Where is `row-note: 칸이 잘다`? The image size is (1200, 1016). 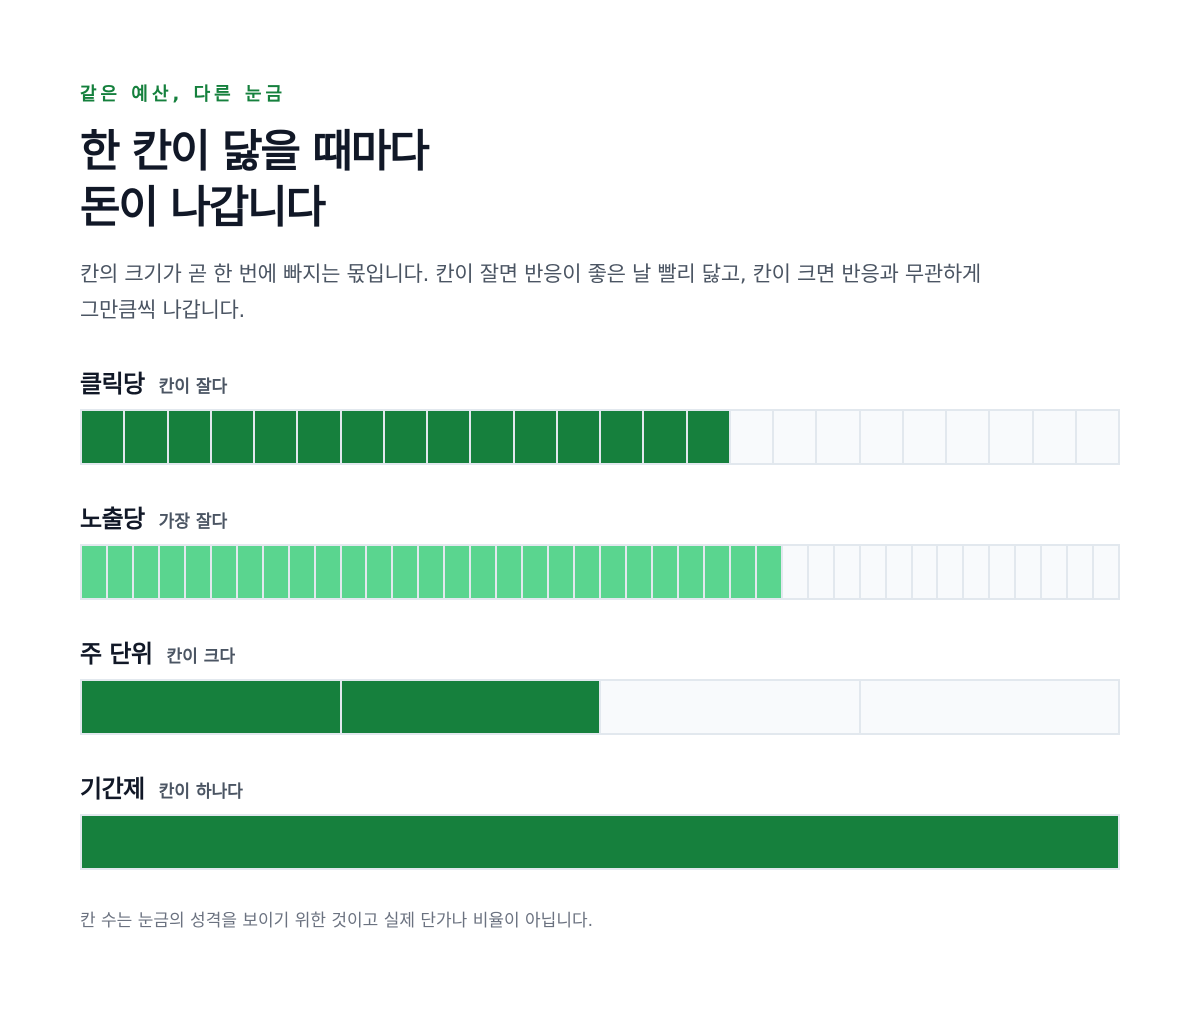 row-note: 칸이 잘다 is located at coordinates (193, 387).